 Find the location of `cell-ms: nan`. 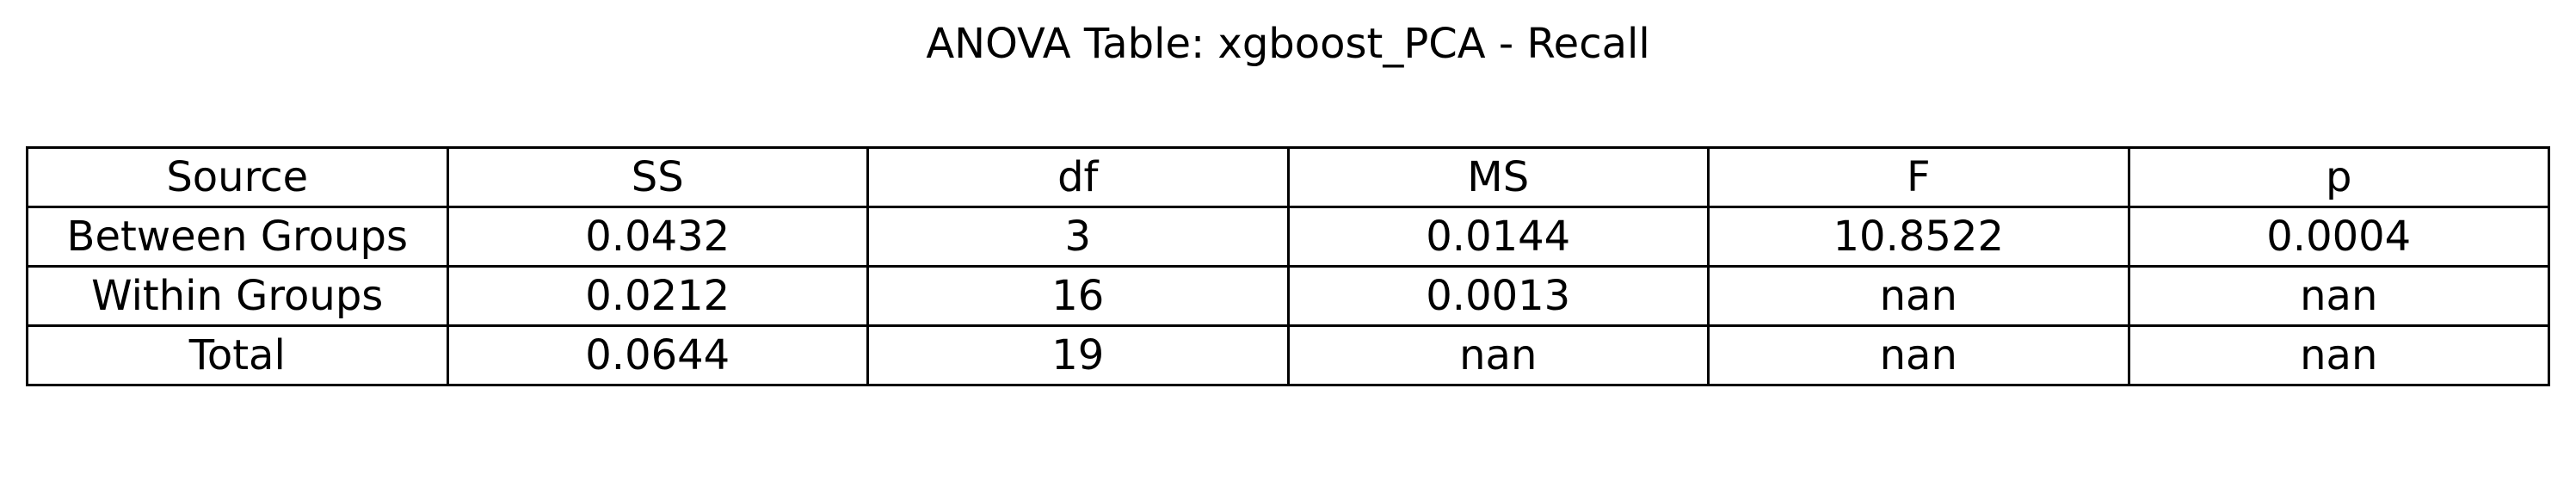

cell-ms: nan is located at coordinates (1498, 355).